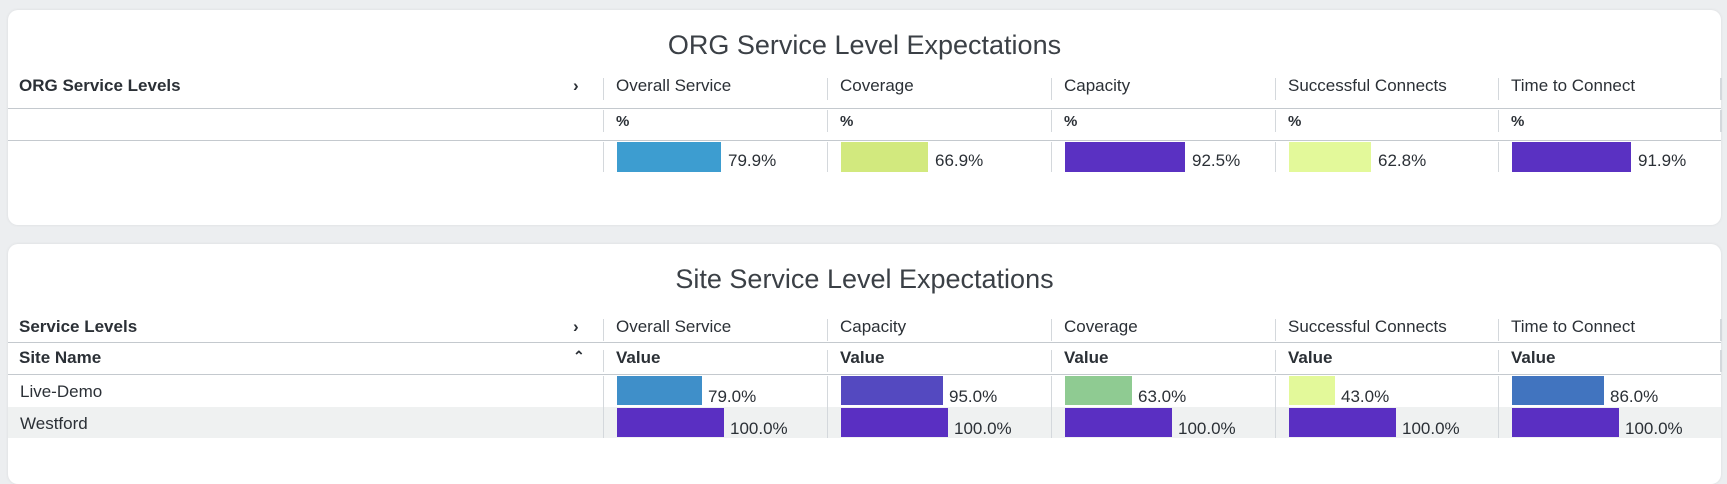 This screenshot has height=484, width=1727. What do you see at coordinates (61, 391) in the screenshot?
I see `site-name-cell: Live-Demo` at bounding box center [61, 391].